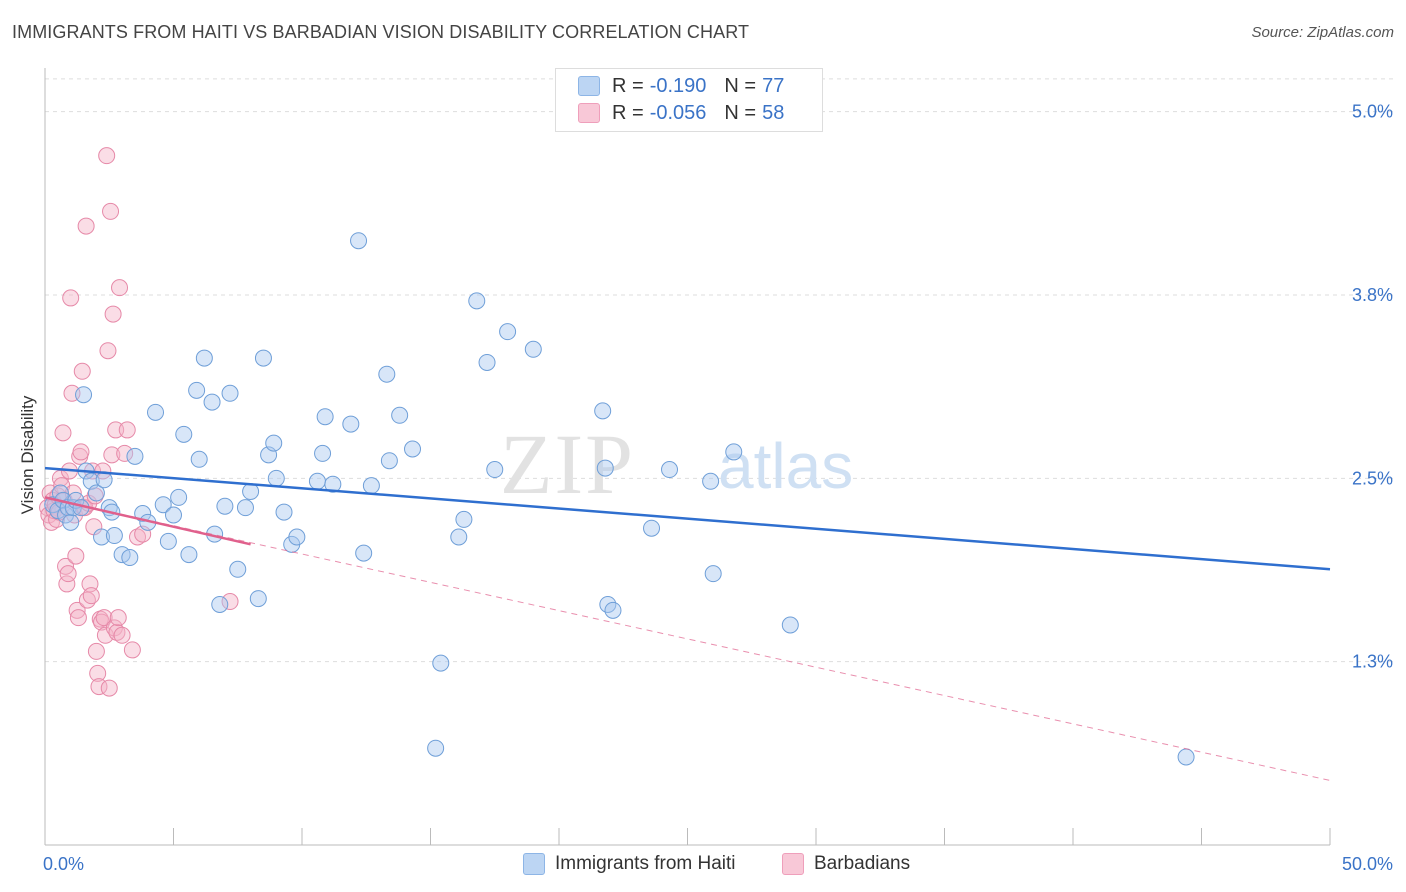 This screenshot has width=1406, height=892. What do you see at coordinates (678, 112) in the screenshot?
I see `legend-r-value: -0.056` at bounding box center [678, 112].